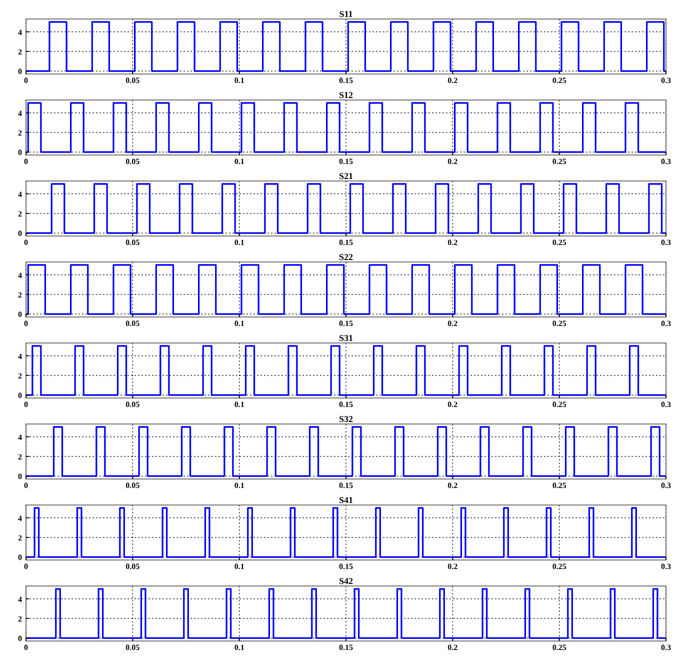 The image size is (686, 666). Describe the element at coordinates (346, 581) in the screenshot. I see `chart-title: S42` at that location.